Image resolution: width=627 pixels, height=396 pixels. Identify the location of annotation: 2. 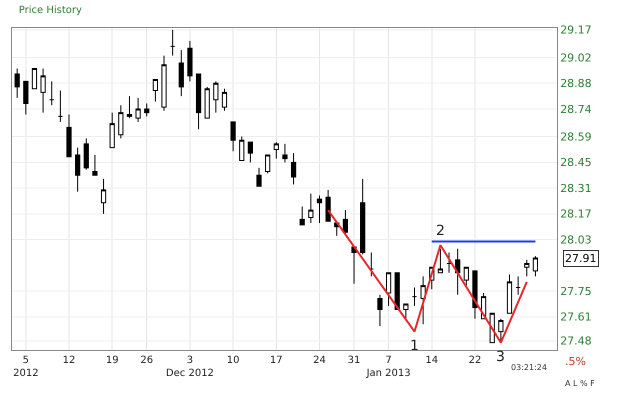
(440, 231).